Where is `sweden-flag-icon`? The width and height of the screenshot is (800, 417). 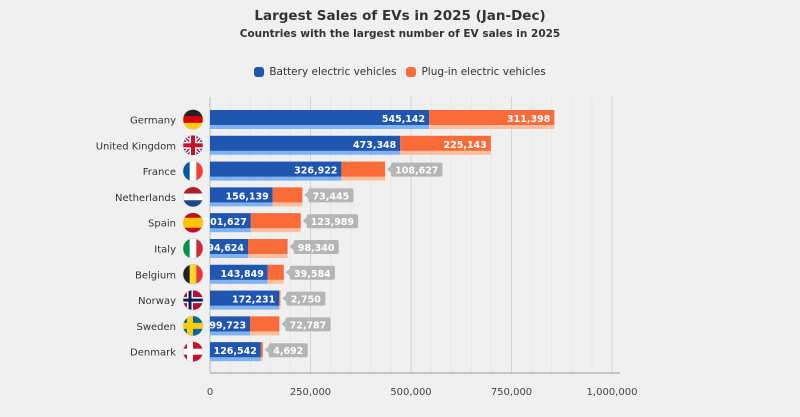
sweden-flag-icon is located at coordinates (193, 325).